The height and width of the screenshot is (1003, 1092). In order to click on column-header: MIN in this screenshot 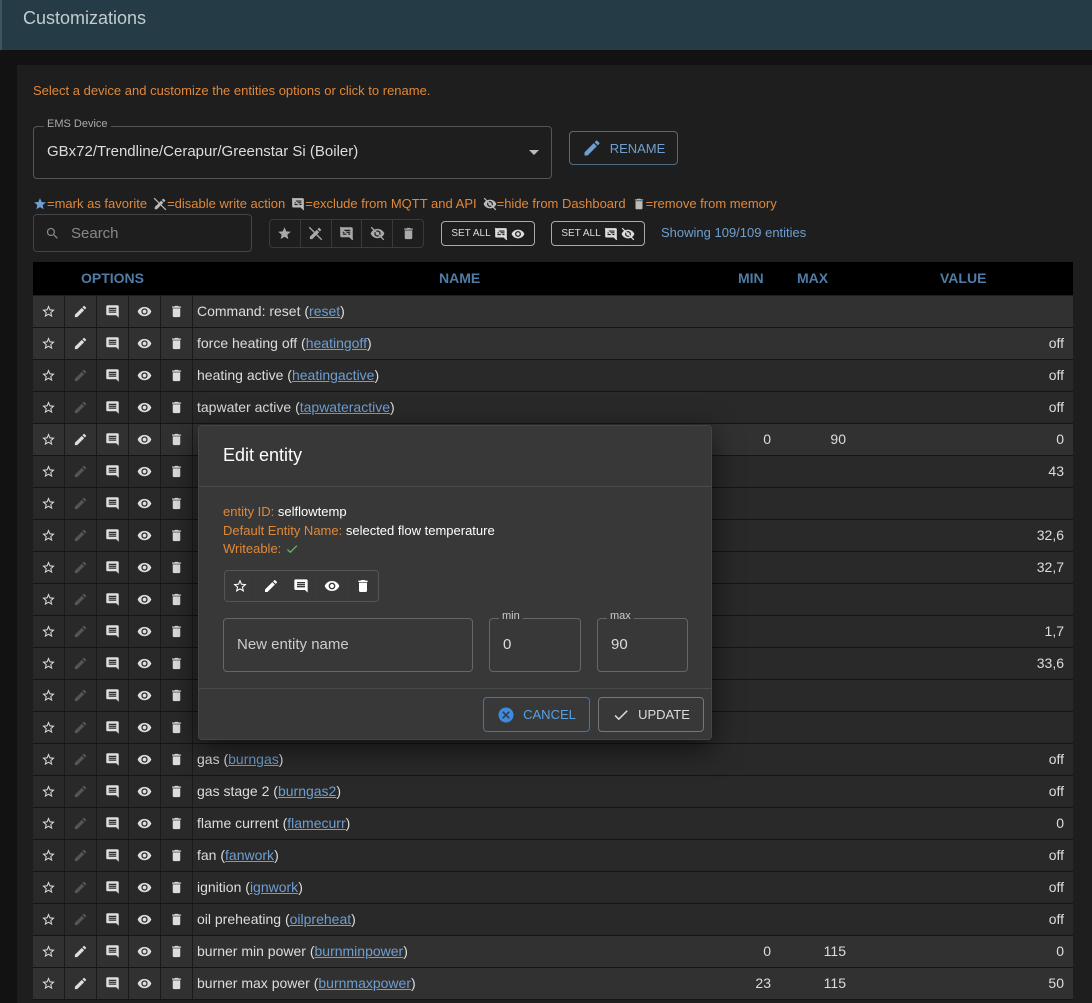, I will do `click(751, 278)`.